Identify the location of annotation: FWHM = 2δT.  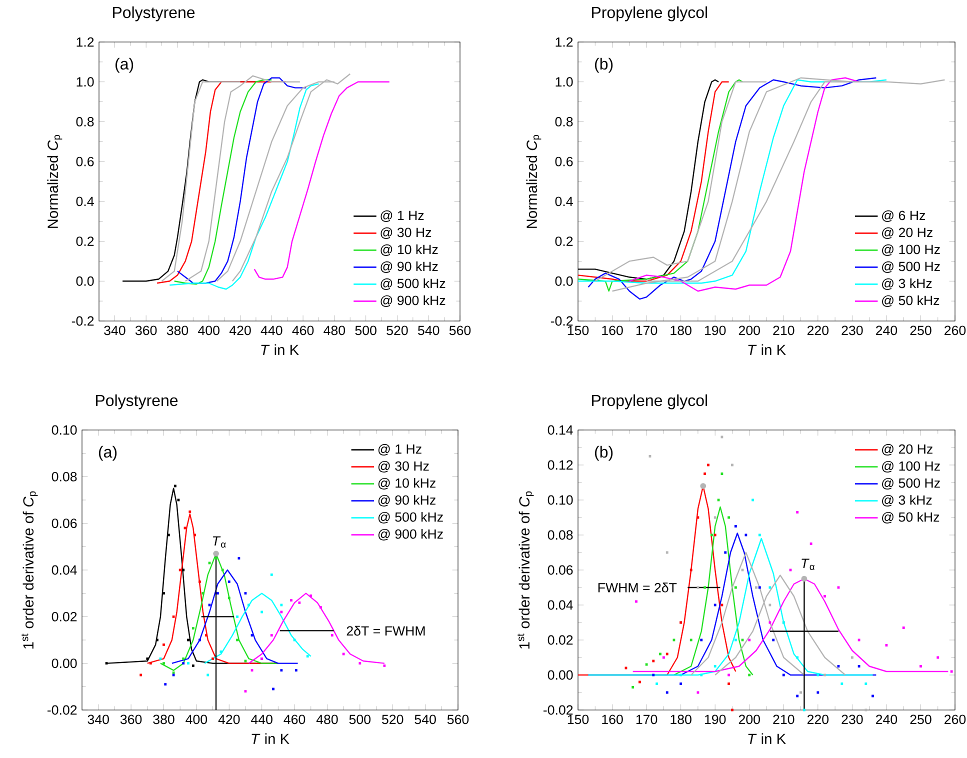
(637, 587).